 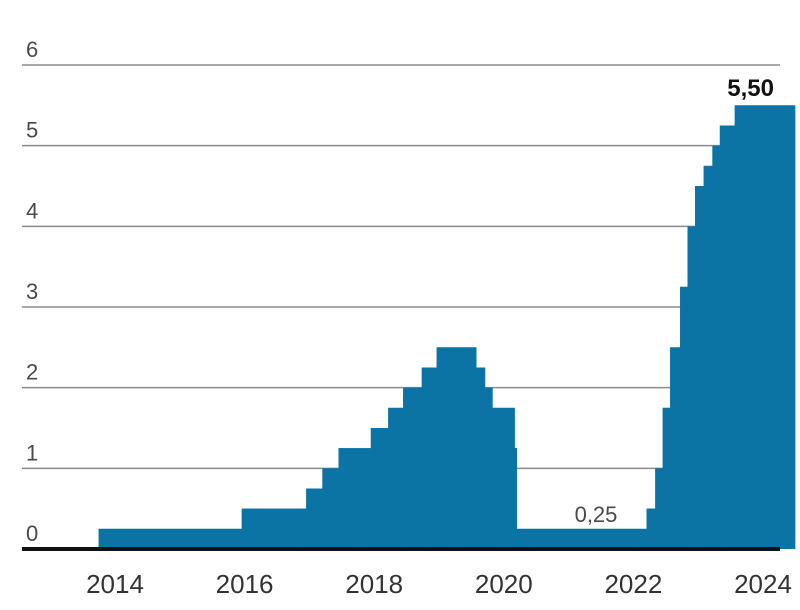 What do you see at coordinates (32, 210) in the screenshot?
I see `y-tick-label-4: 4` at bounding box center [32, 210].